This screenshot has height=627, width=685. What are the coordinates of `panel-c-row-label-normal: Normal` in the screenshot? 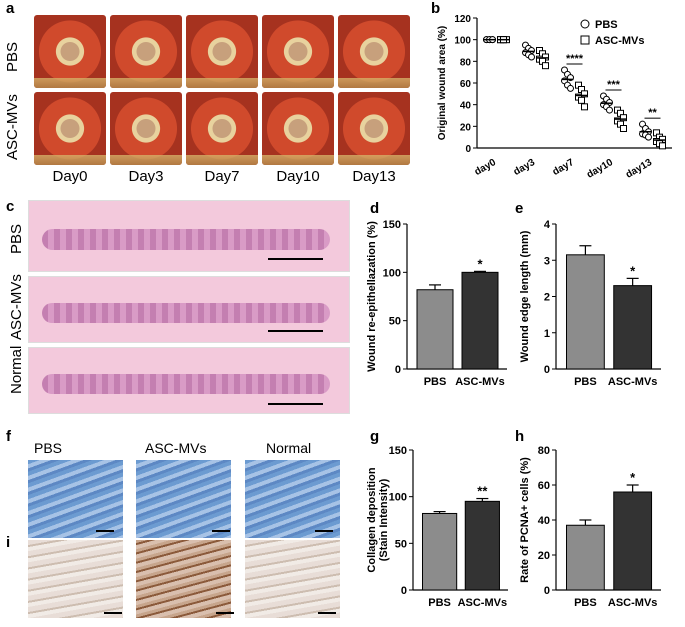 It's located at (16, 369).